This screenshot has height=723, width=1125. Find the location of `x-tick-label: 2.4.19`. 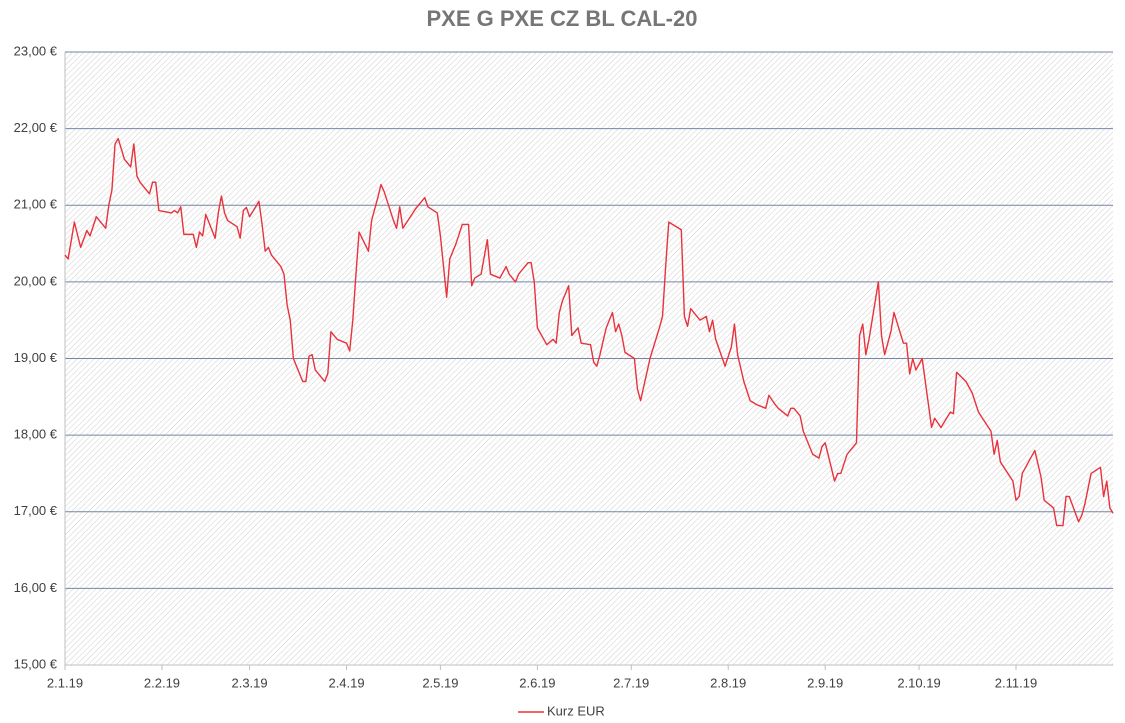

x-tick-label: 2.4.19 is located at coordinates (346, 682).